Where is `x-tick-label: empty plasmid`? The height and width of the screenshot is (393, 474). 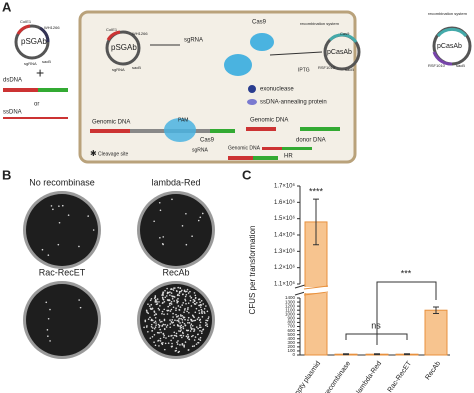
x-tick-label: empty plasmid is located at coordinates (307, 376).